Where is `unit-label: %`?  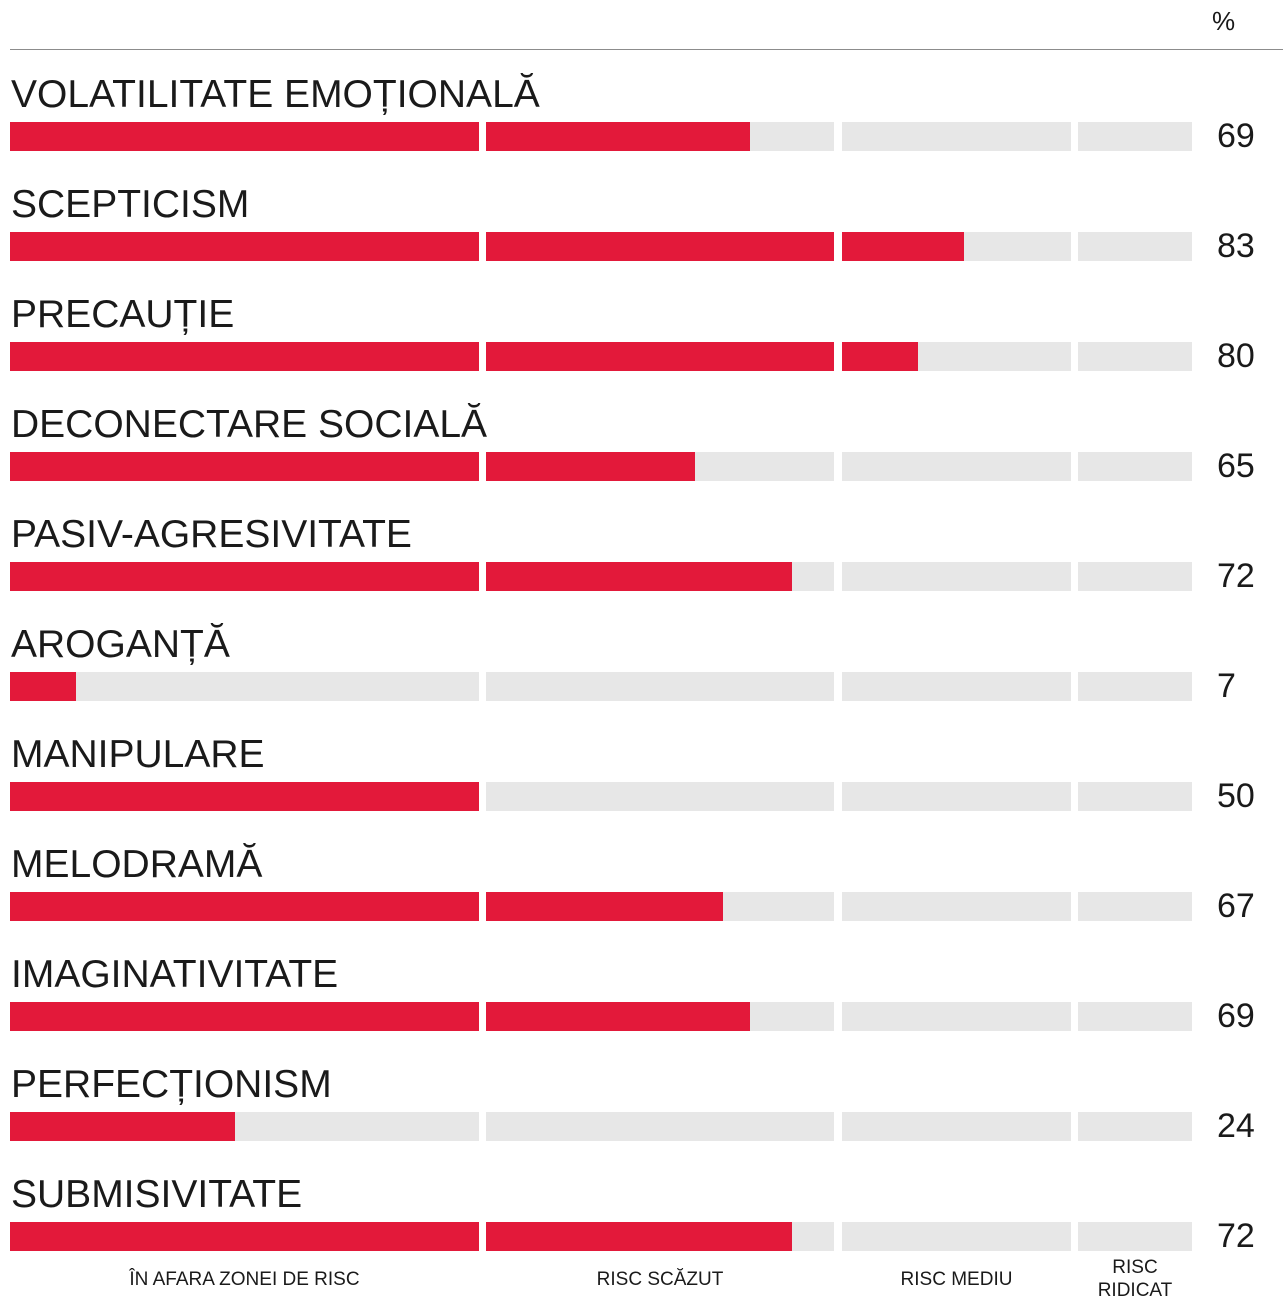
unit-label: % is located at coordinates (1224, 21).